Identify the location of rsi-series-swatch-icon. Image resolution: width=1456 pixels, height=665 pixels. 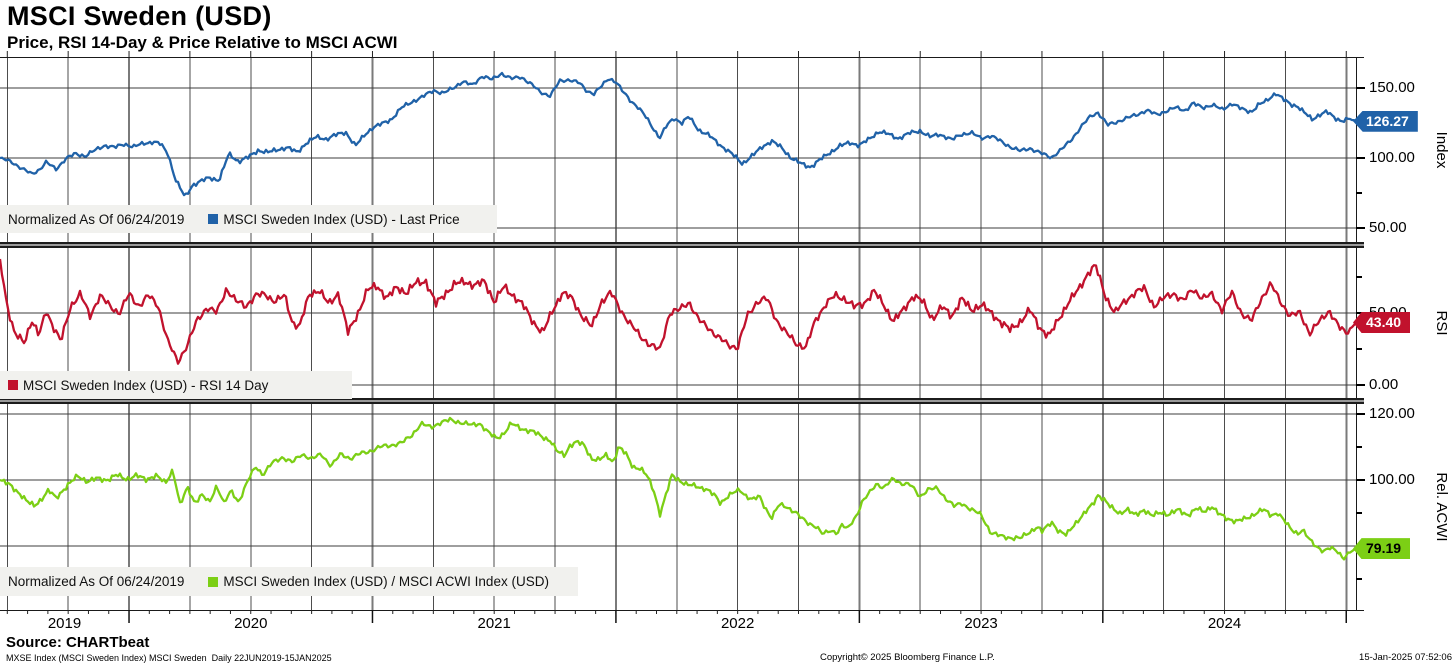
(13, 385).